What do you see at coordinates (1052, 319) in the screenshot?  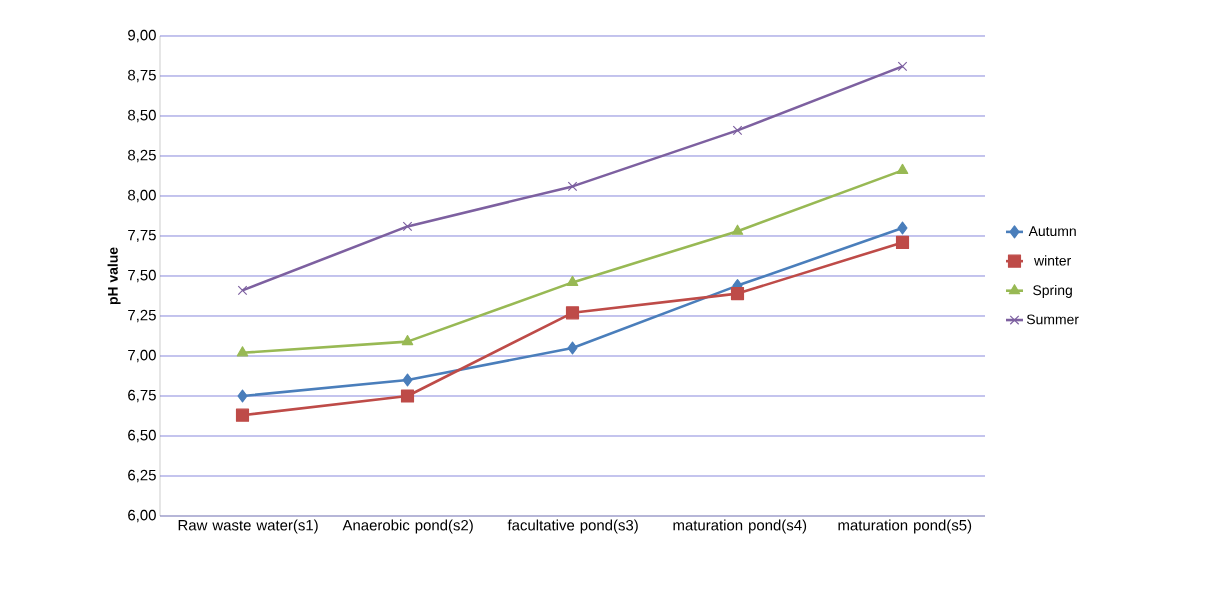 I see `legend-label: Summer` at bounding box center [1052, 319].